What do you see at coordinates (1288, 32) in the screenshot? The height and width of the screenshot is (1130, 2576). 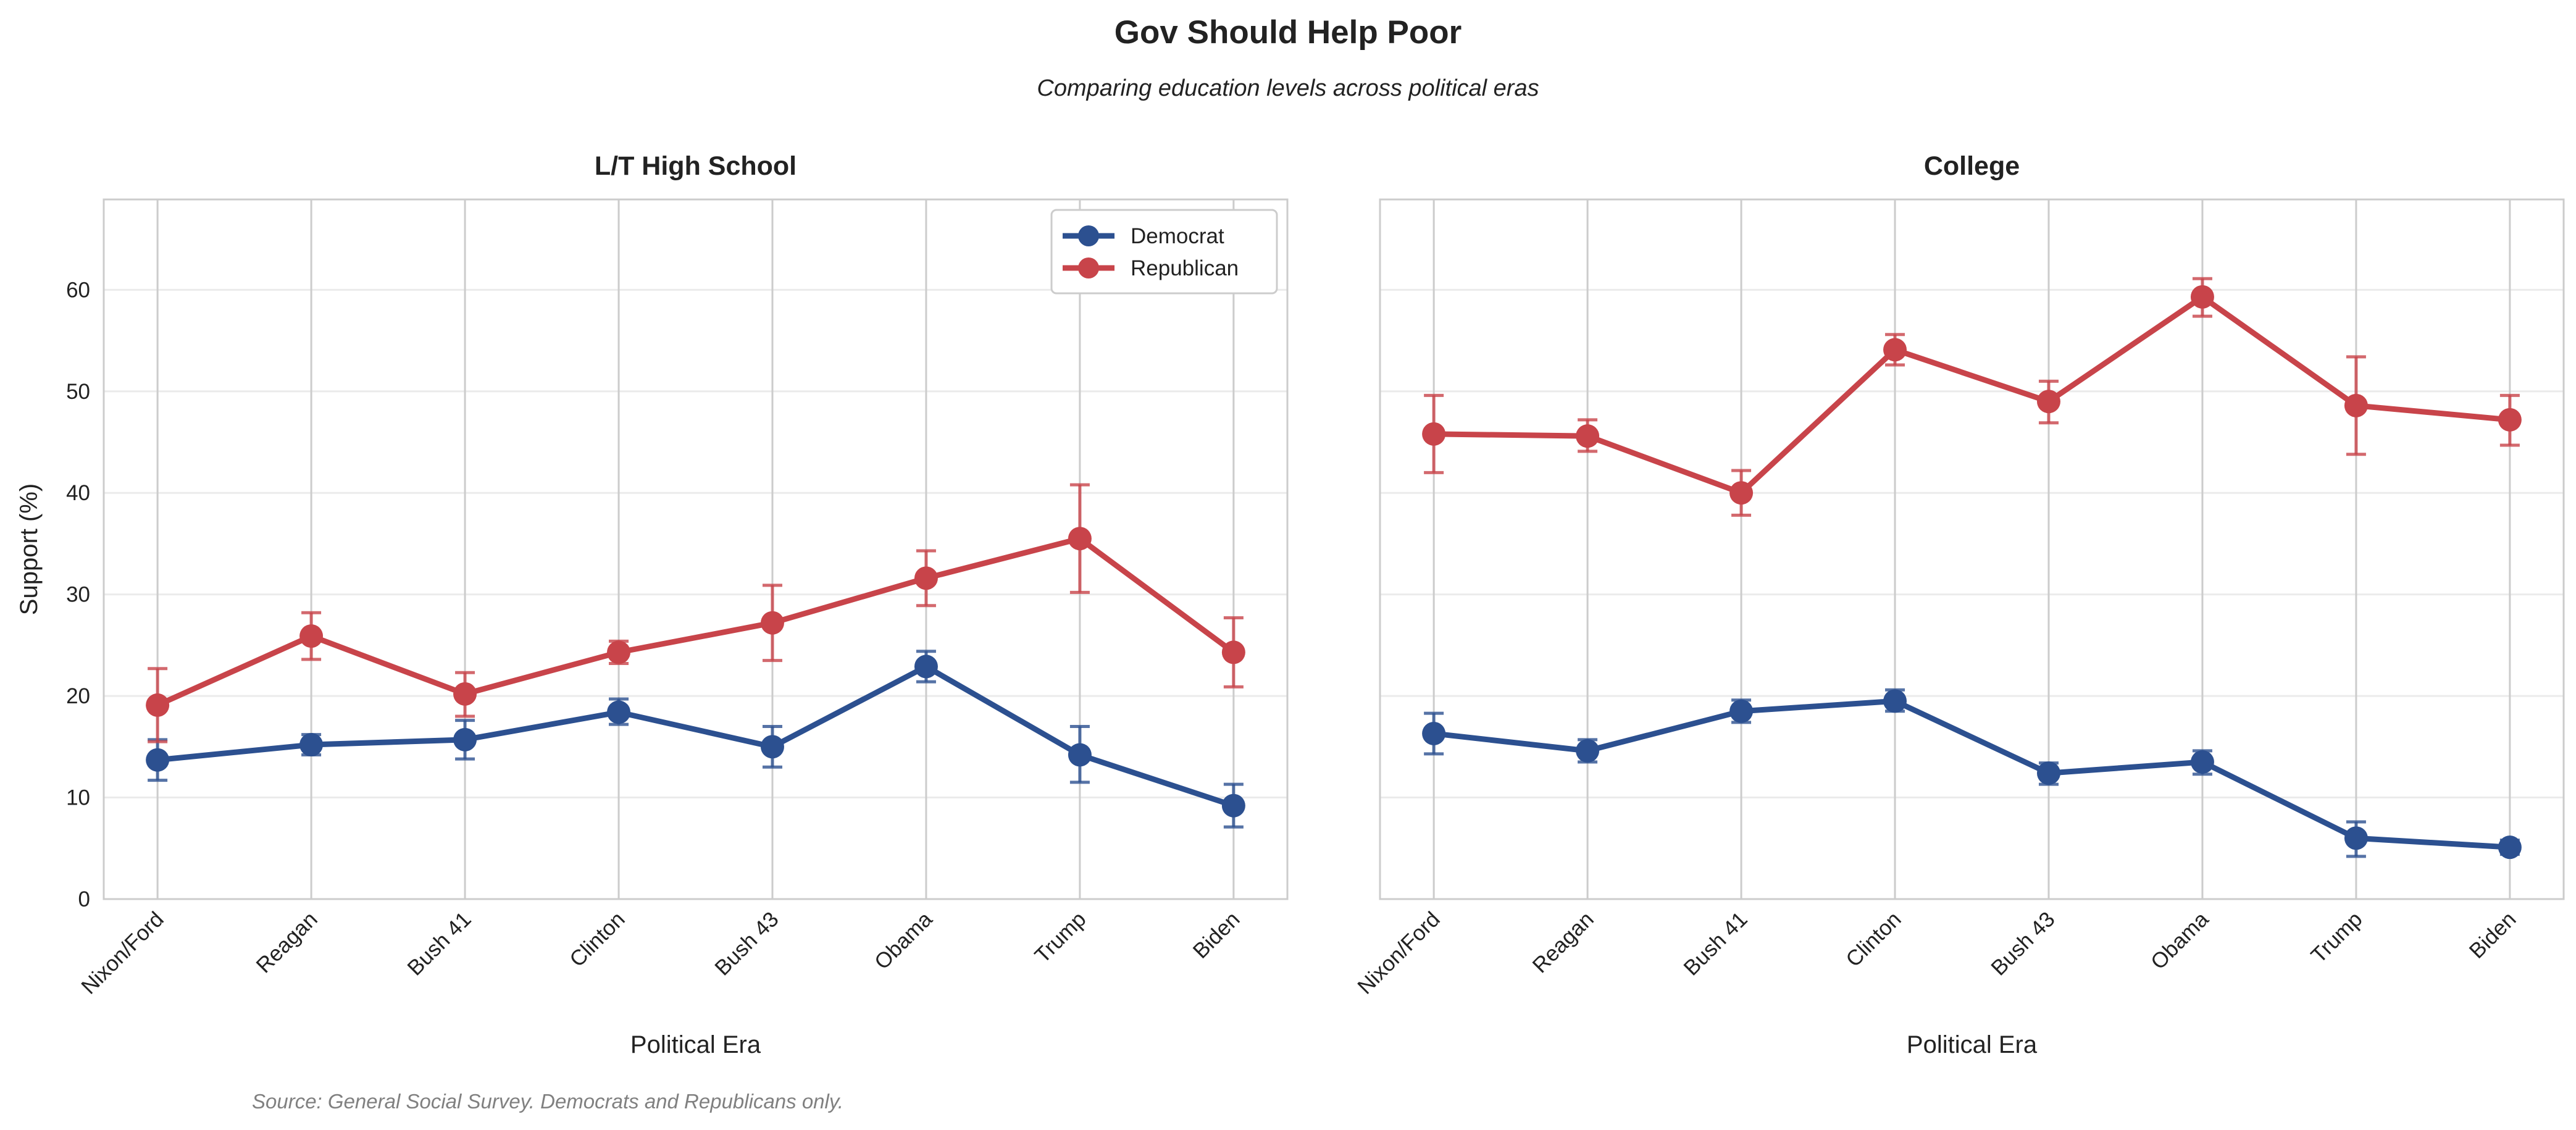 I see `figure-title: Gov Should Help Poor` at bounding box center [1288, 32].